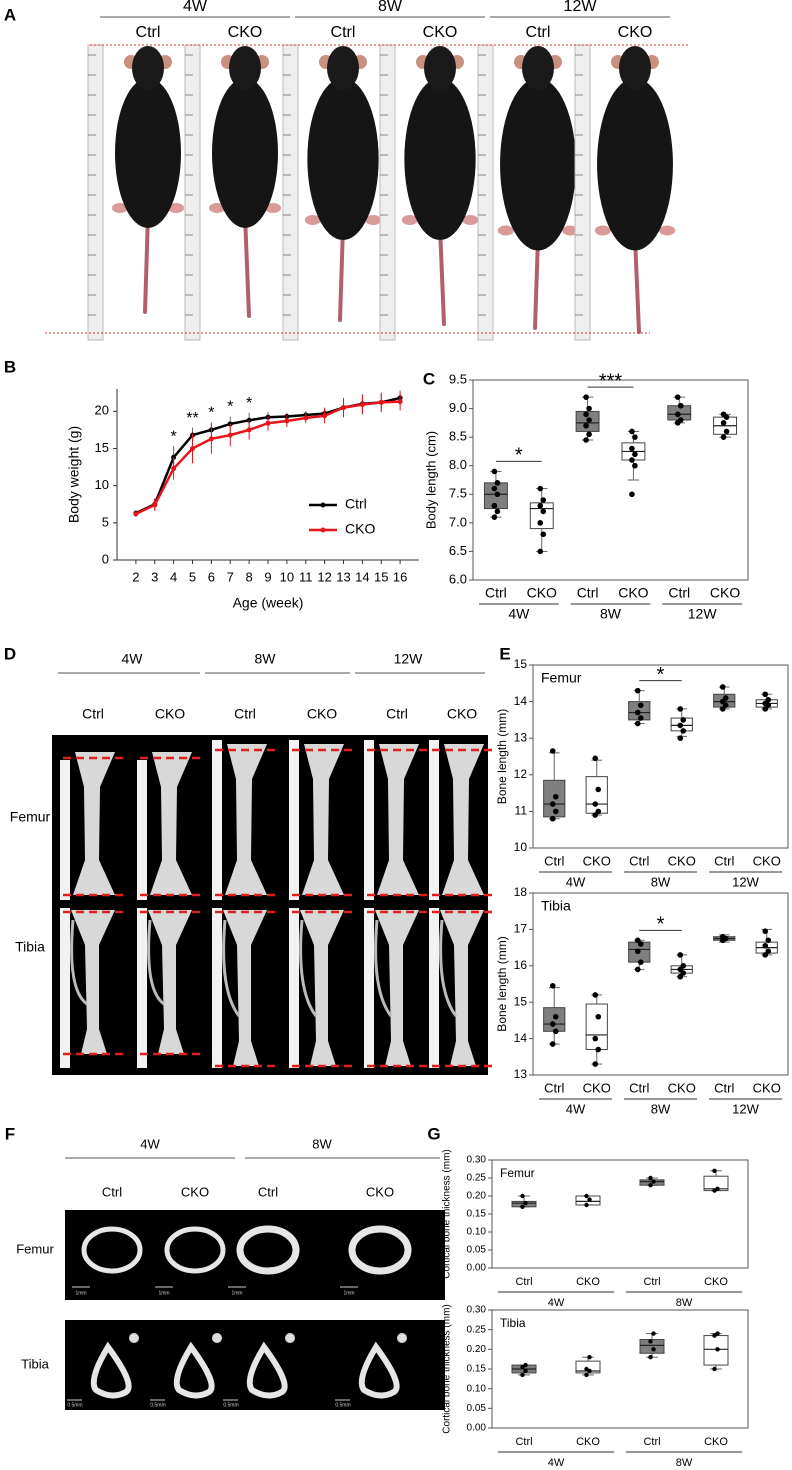 The image size is (792, 1470). Describe the element at coordinates (611, 381) in the screenshot. I see `significance-label: ***` at that location.